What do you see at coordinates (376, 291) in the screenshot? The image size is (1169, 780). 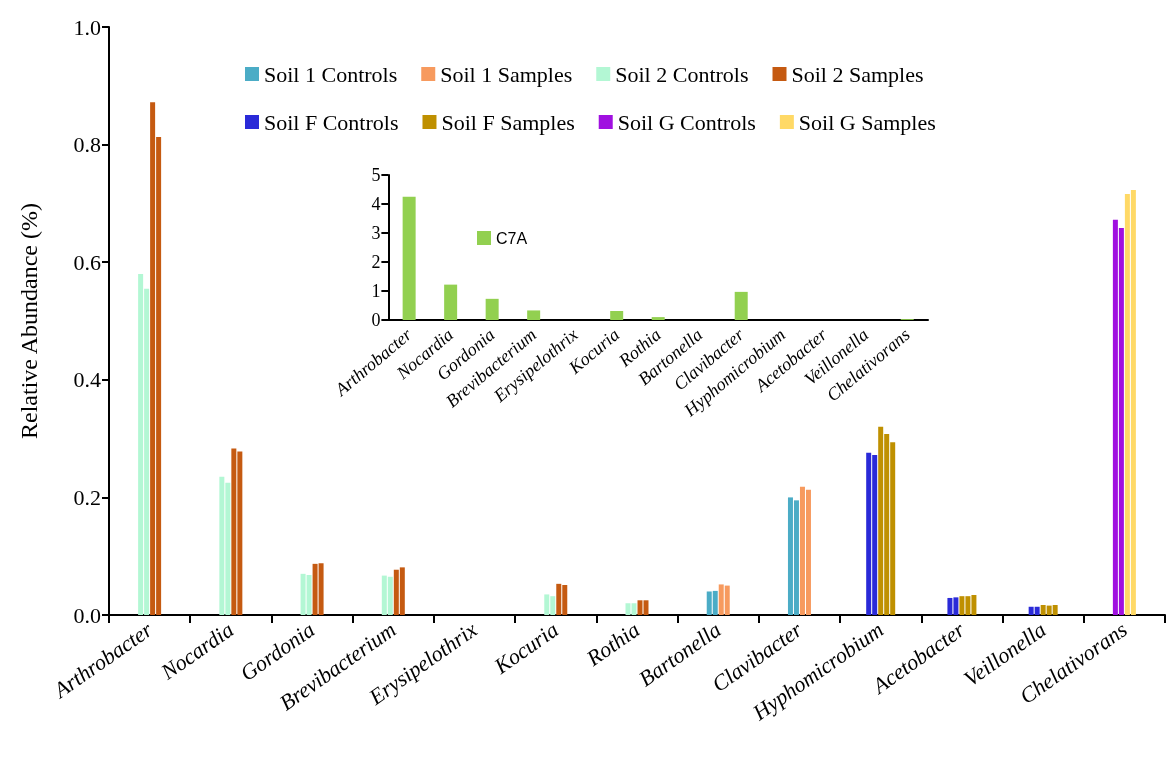 I see `y-tick-label: 1` at bounding box center [376, 291].